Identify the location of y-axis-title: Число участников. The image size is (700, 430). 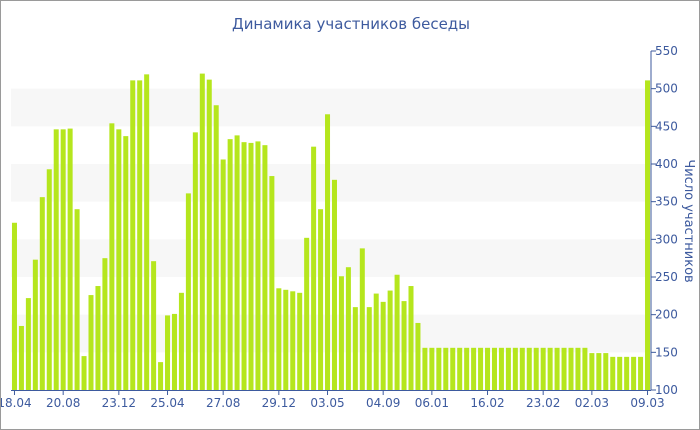
(688, 220).